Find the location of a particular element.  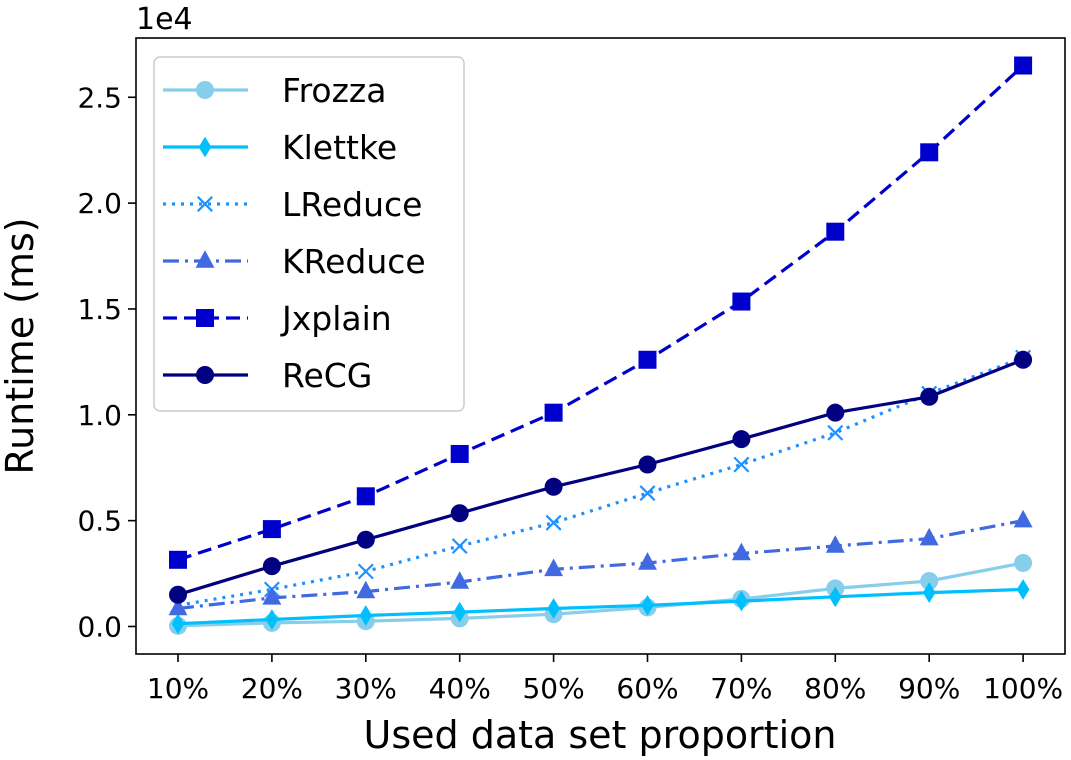

x-tick-label-8: 80% is located at coordinates (835, 688).